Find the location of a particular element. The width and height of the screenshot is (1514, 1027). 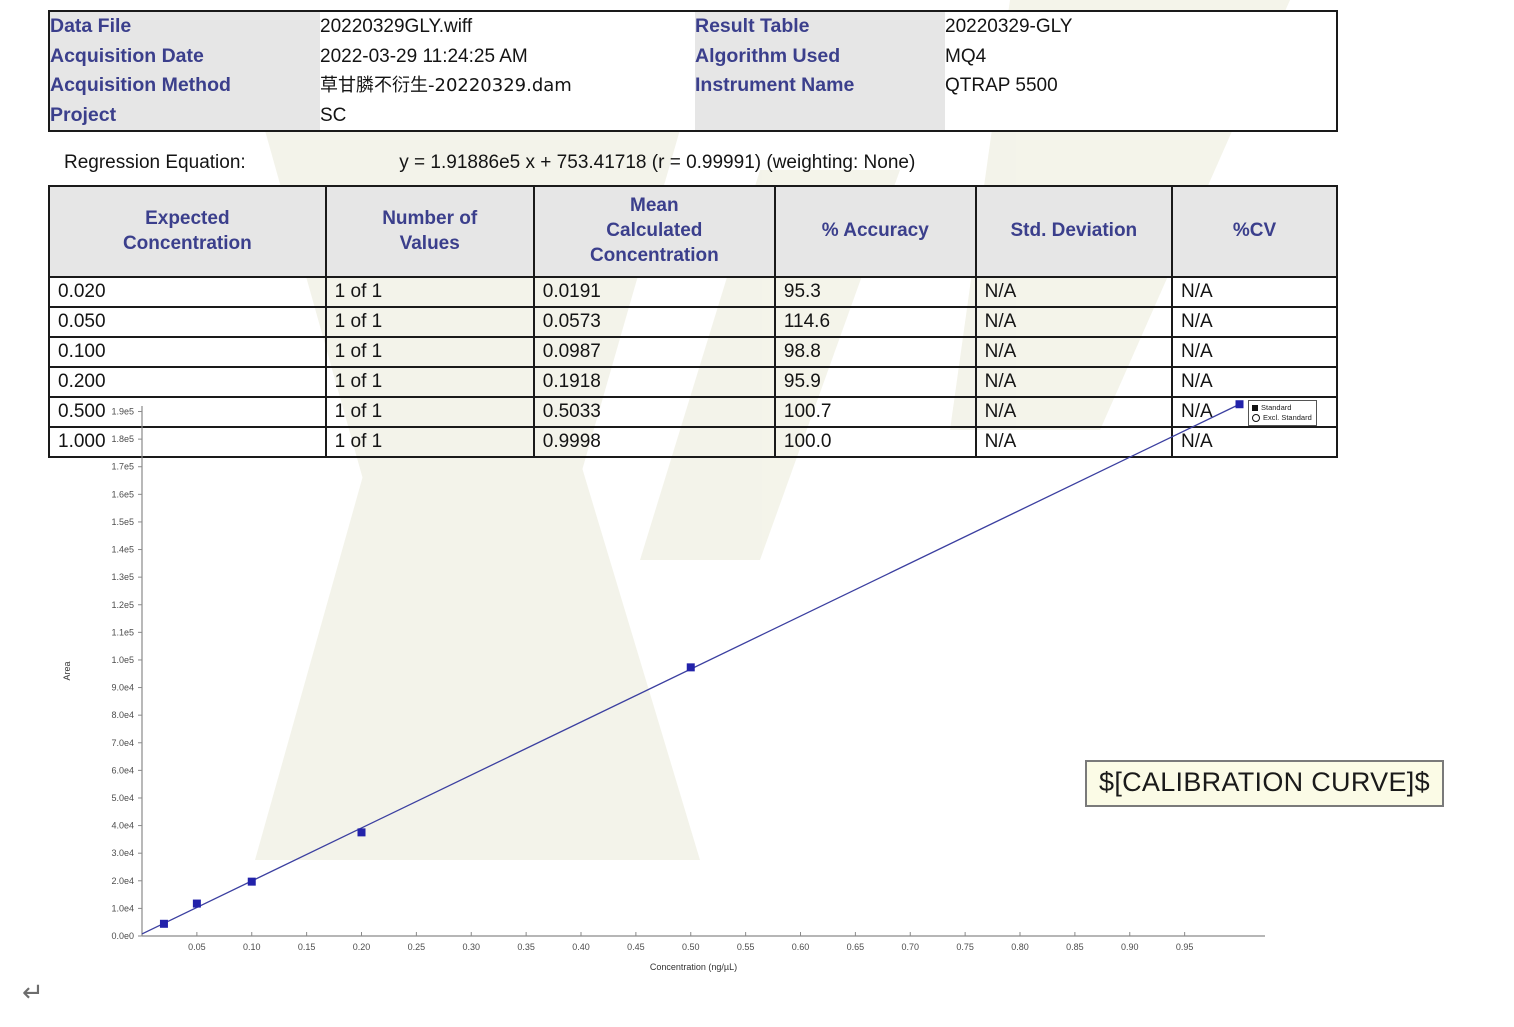

table-cell: 95.3 is located at coordinates (875, 292).